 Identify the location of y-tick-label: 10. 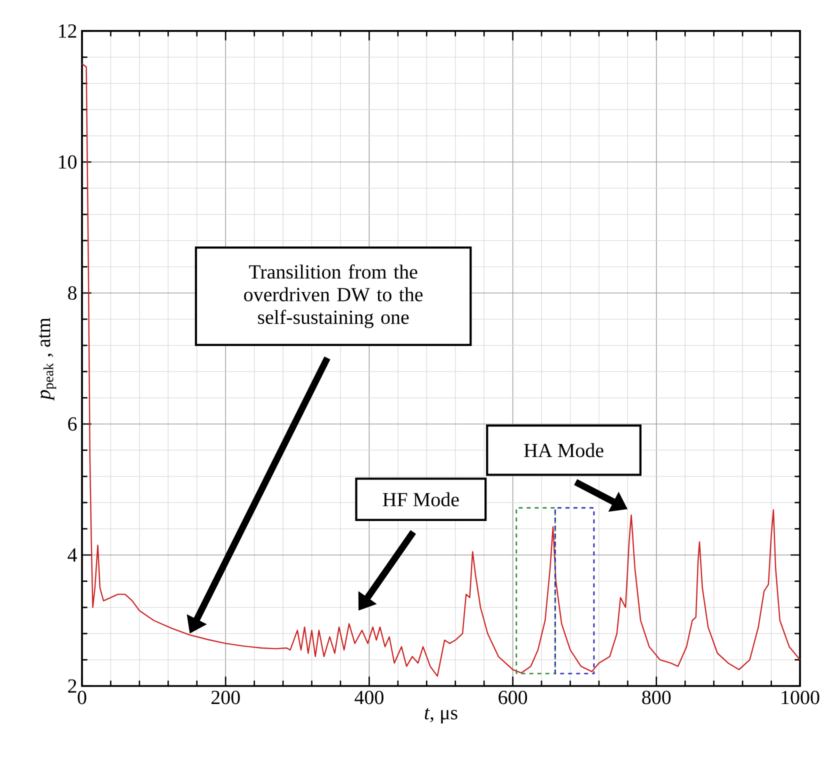
(68, 162).